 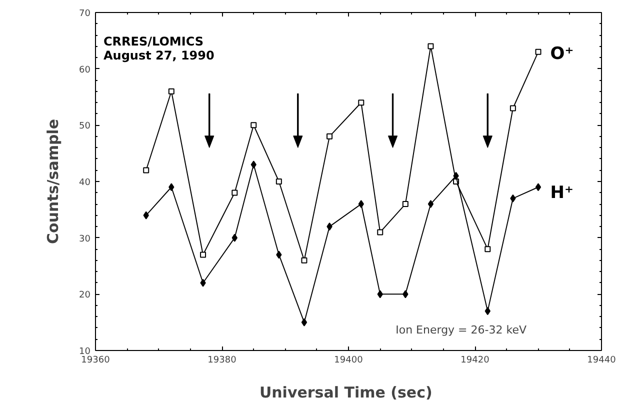 I want to click on x-tick-label: 19360, so click(x=95, y=361).